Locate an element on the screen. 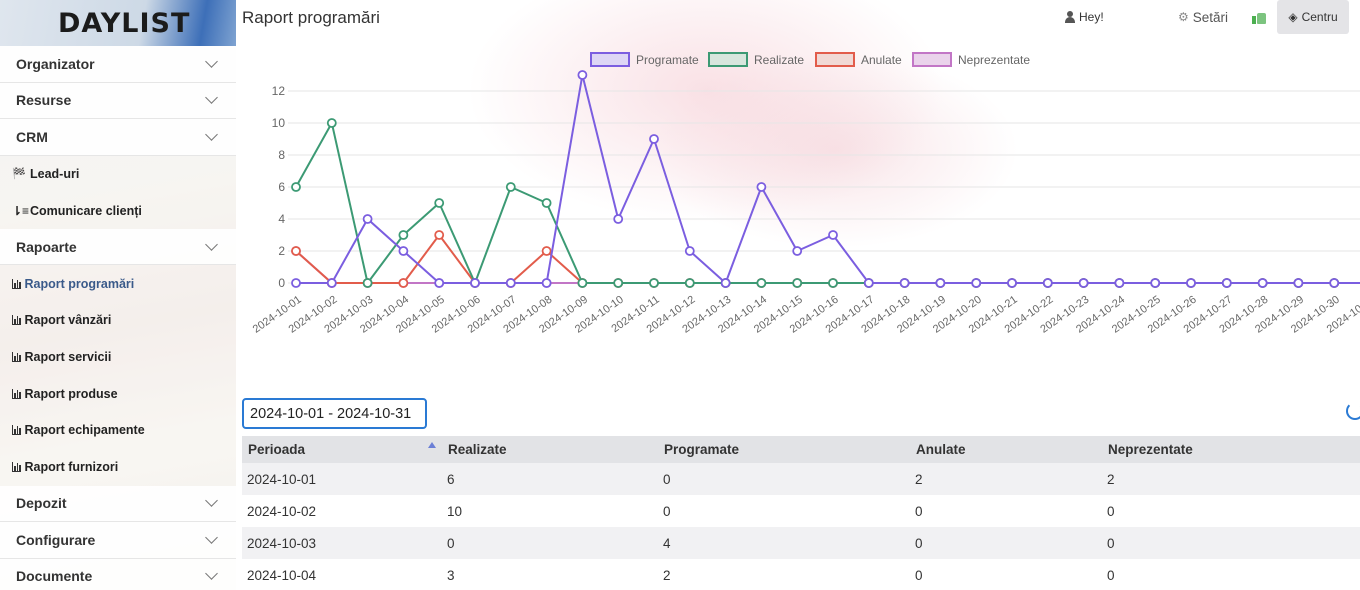 The width and height of the screenshot is (1360, 590). cell-programate: 0 is located at coordinates (784, 479).